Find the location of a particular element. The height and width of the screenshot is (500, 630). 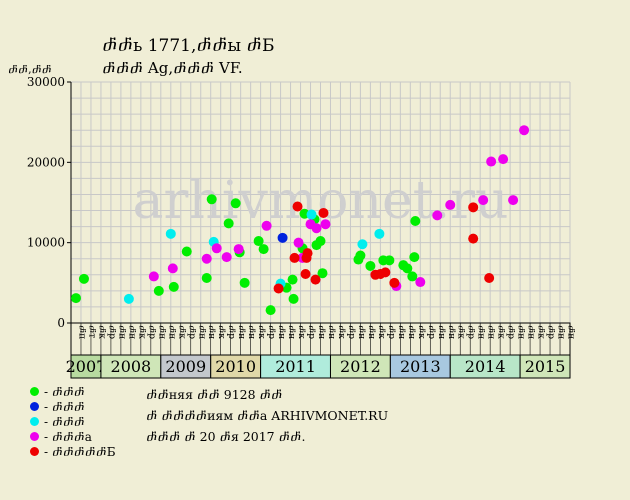

info-date: ⴥⴥⴥ ⴥ 20 ⴥя 2017 ⴥⴥ. is located at coordinates (226, 436).